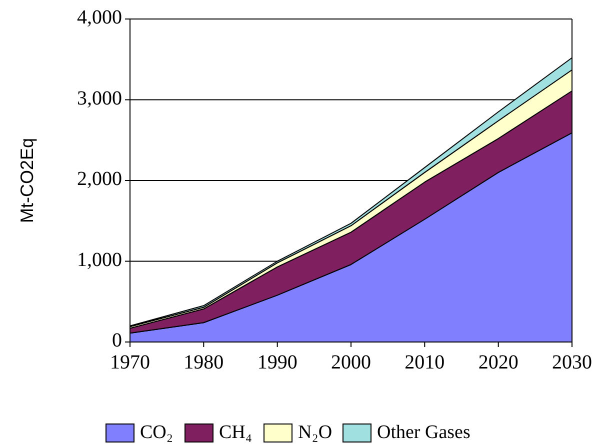  Describe the element at coordinates (351, 363) in the screenshot. I see `x-tick-label: 2000` at that location.